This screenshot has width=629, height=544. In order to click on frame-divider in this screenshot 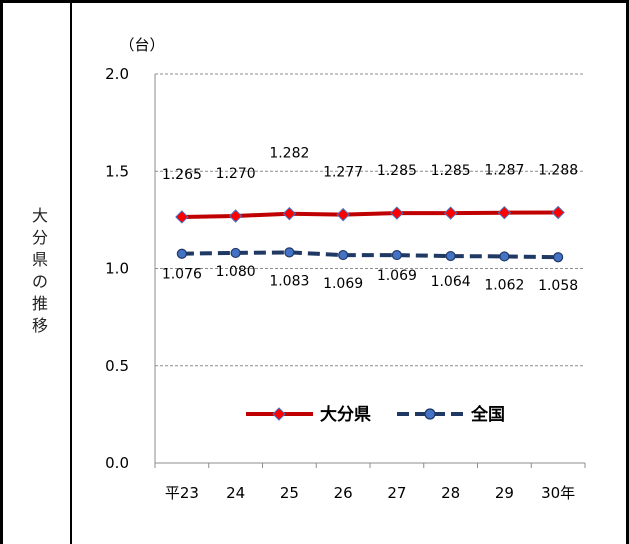, I will do `click(71, 272)`.